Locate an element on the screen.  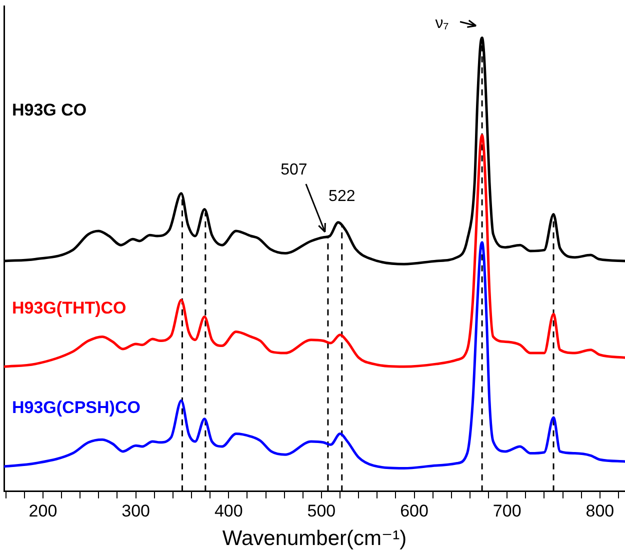
annotation: 522 is located at coordinates (342, 196).